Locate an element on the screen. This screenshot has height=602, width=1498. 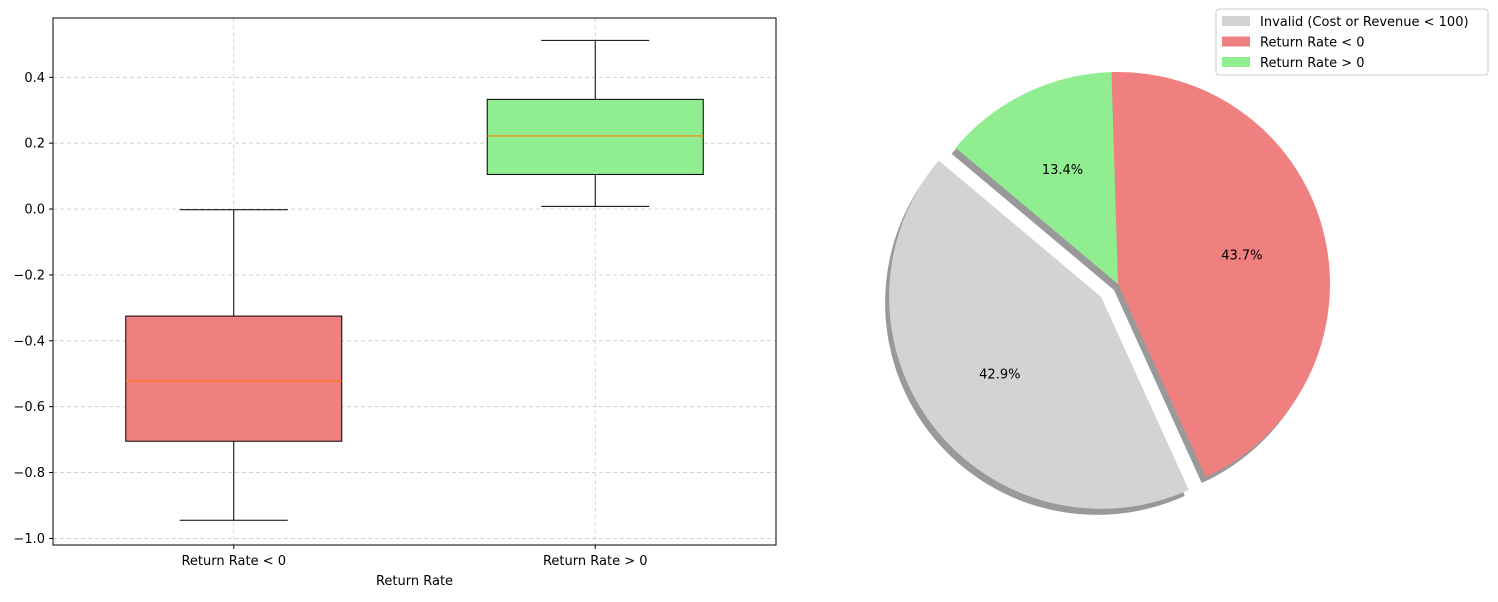
legend-label: Invalid (Cost or Revenue < 100) is located at coordinates (1364, 22).